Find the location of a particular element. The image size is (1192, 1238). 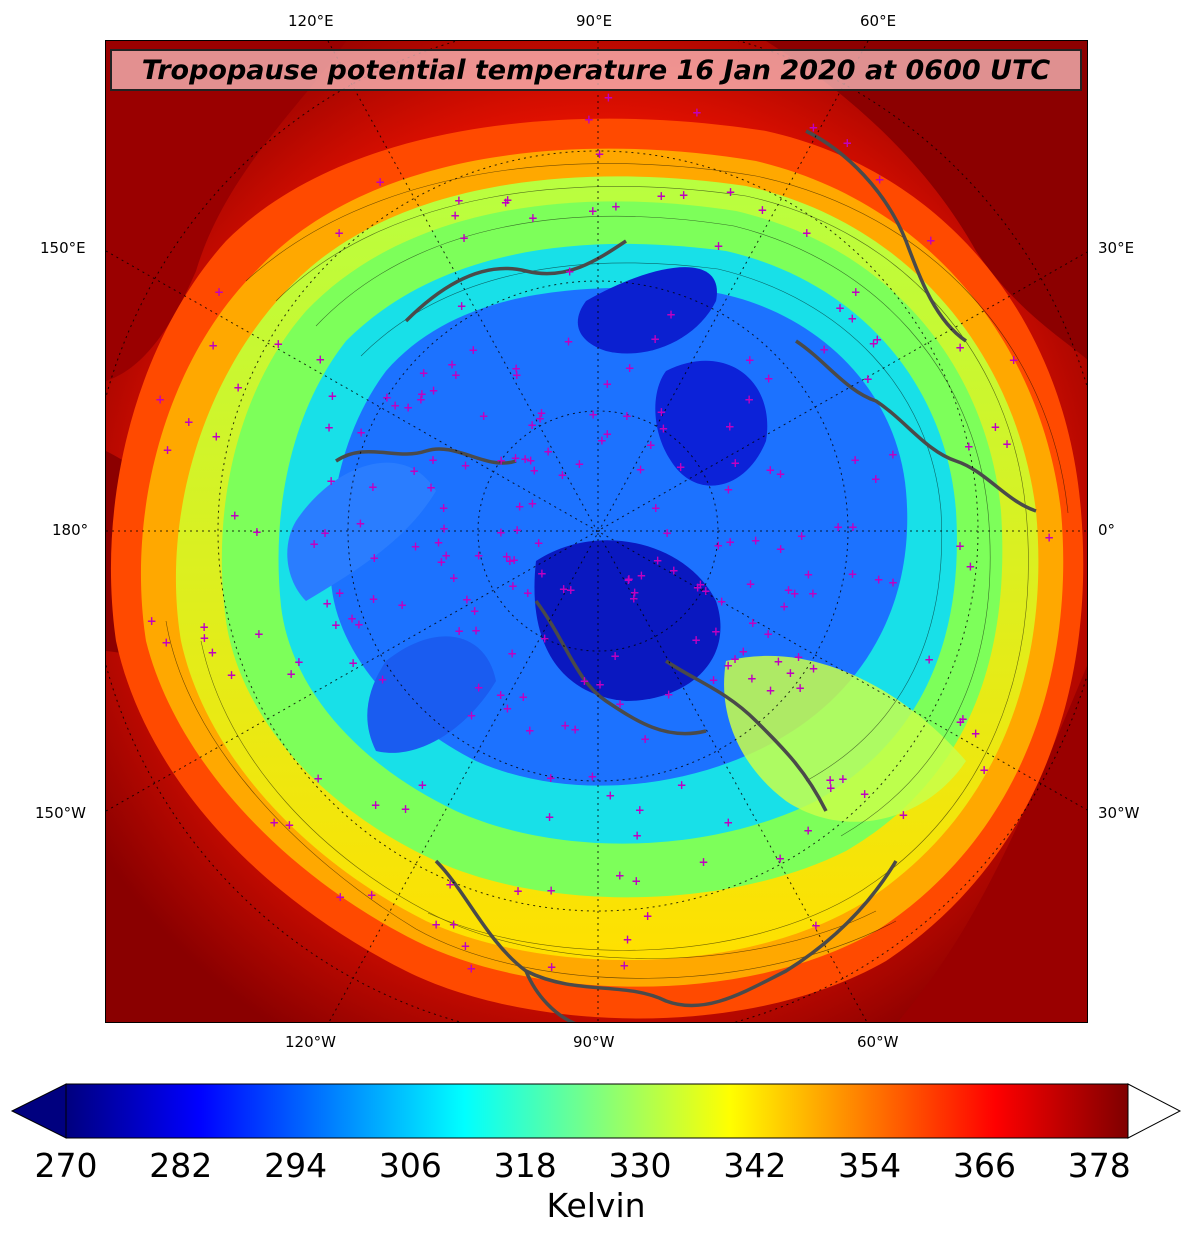

dark-red-region-ne is located at coordinates (926, 200).